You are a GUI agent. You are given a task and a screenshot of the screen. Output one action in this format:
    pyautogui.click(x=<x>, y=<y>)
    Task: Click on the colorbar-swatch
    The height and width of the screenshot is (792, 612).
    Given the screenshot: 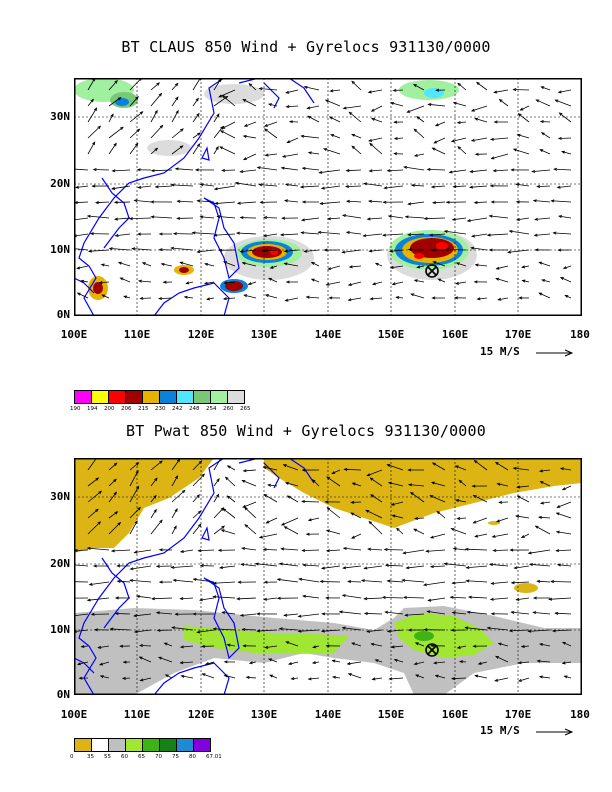 What is the action you would take?
    pyautogui.click(x=117, y=745)
    